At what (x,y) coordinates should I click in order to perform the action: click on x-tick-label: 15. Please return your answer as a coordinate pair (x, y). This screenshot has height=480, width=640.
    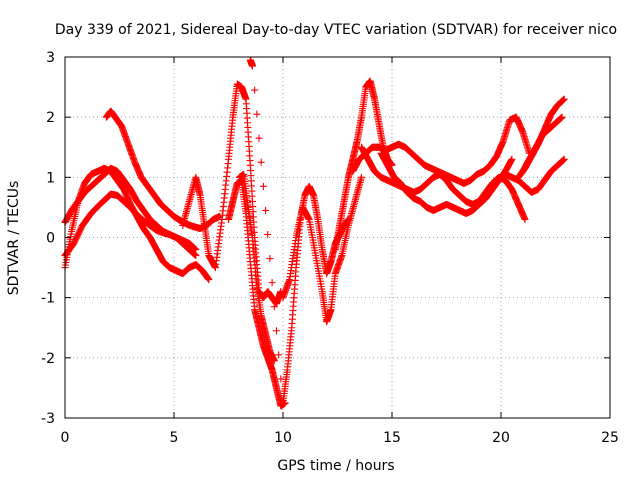
    Looking at the image, I should click on (392, 438).